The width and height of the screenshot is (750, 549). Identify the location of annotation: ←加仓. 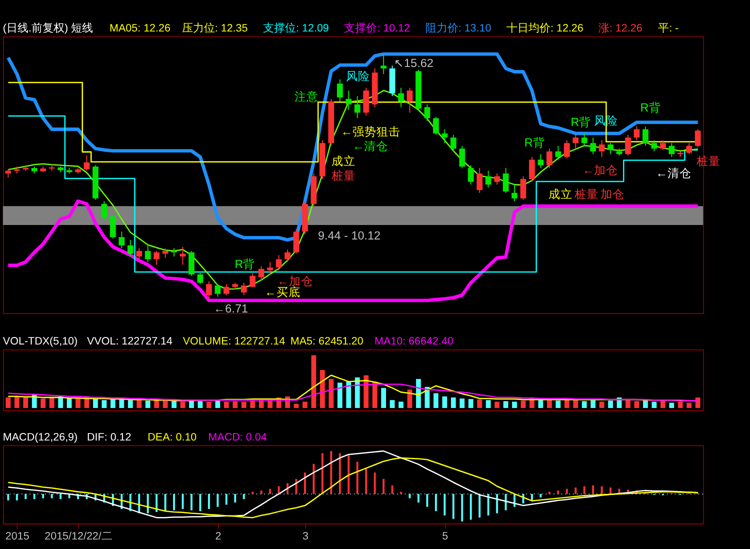
(600, 171).